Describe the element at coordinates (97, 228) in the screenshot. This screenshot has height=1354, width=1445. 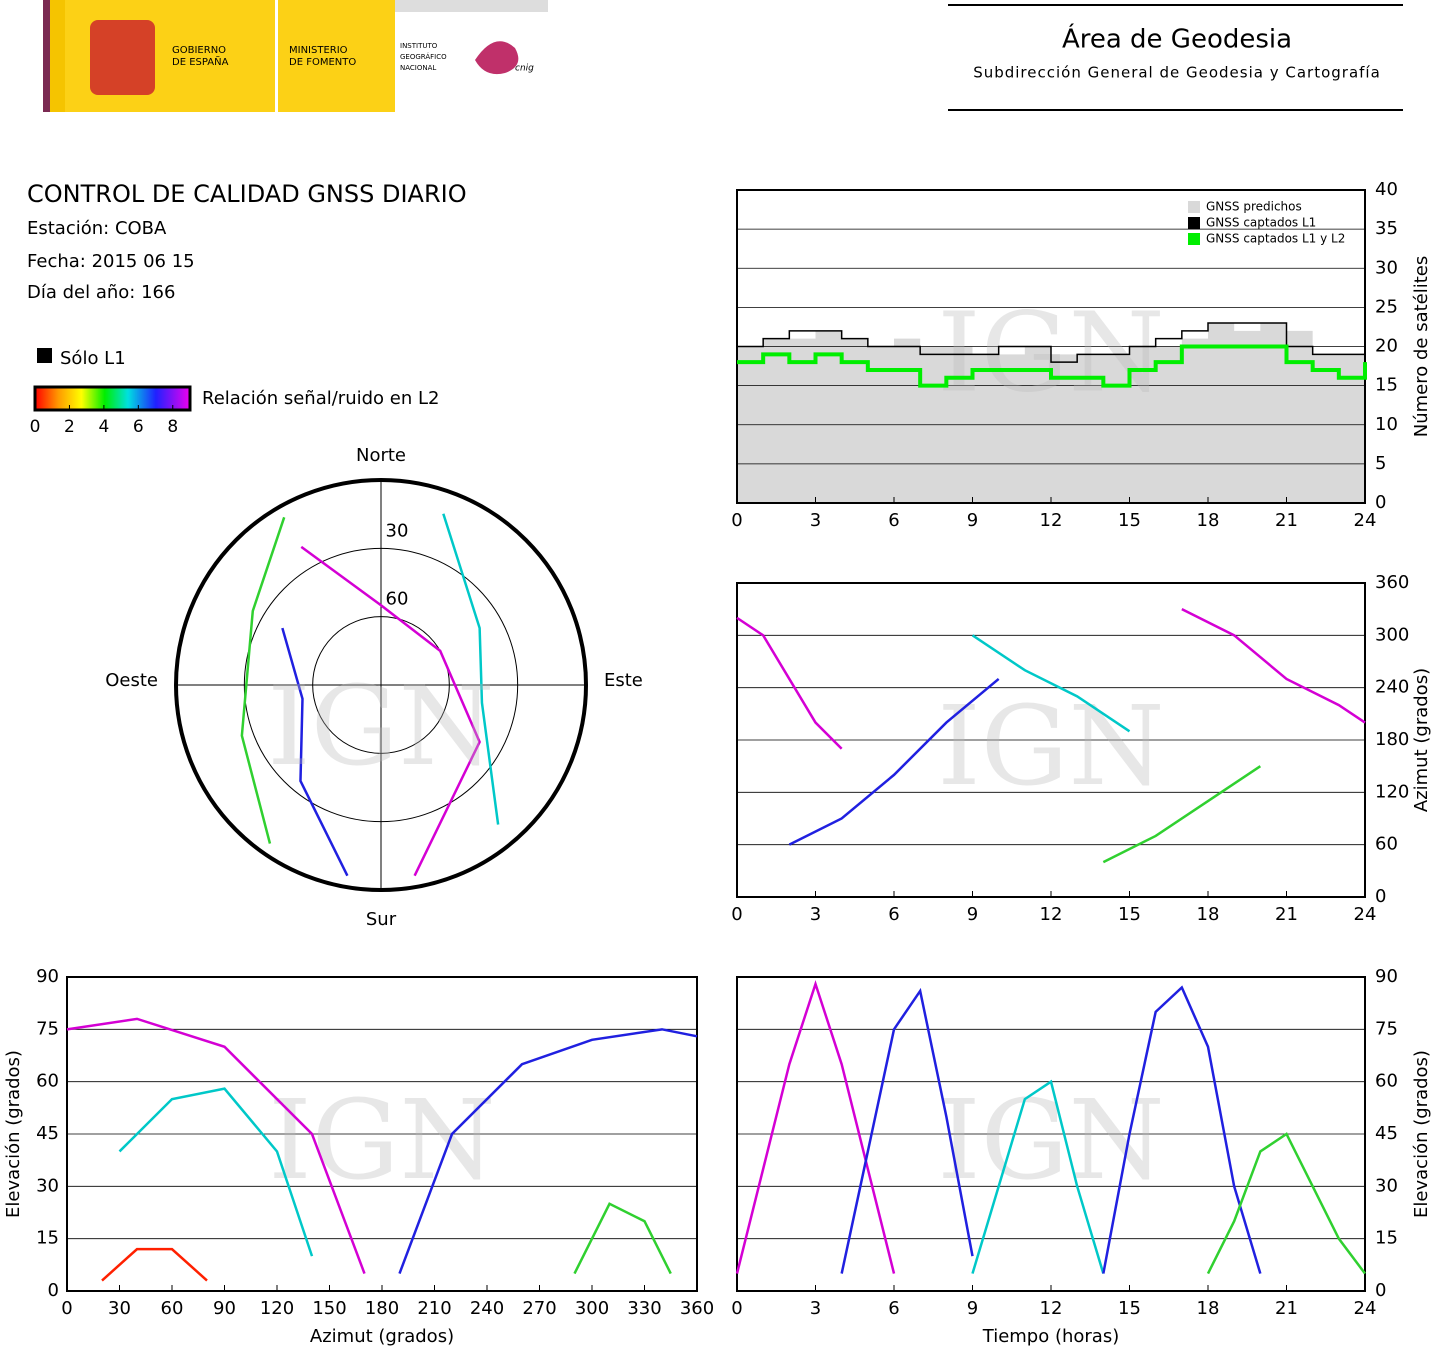
I see `station: Estación: COBA` at that location.